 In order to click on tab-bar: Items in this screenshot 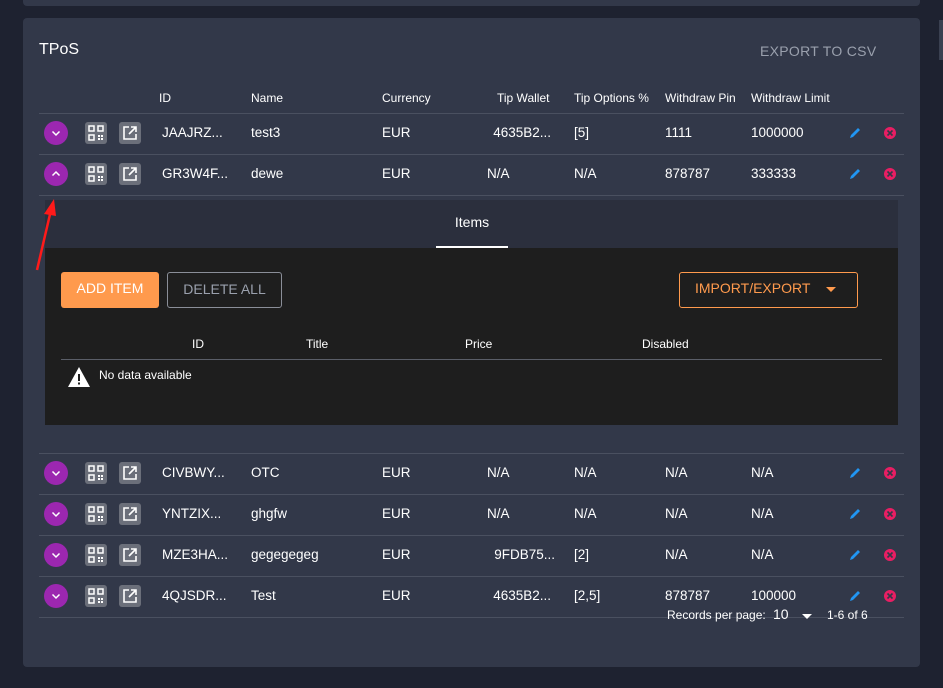, I will do `click(471, 224)`.